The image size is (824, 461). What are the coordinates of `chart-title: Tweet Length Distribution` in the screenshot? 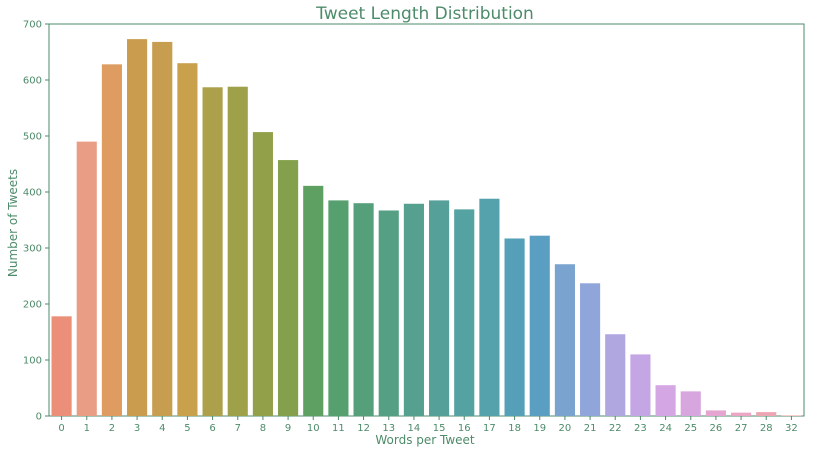 It's located at (424, 14).